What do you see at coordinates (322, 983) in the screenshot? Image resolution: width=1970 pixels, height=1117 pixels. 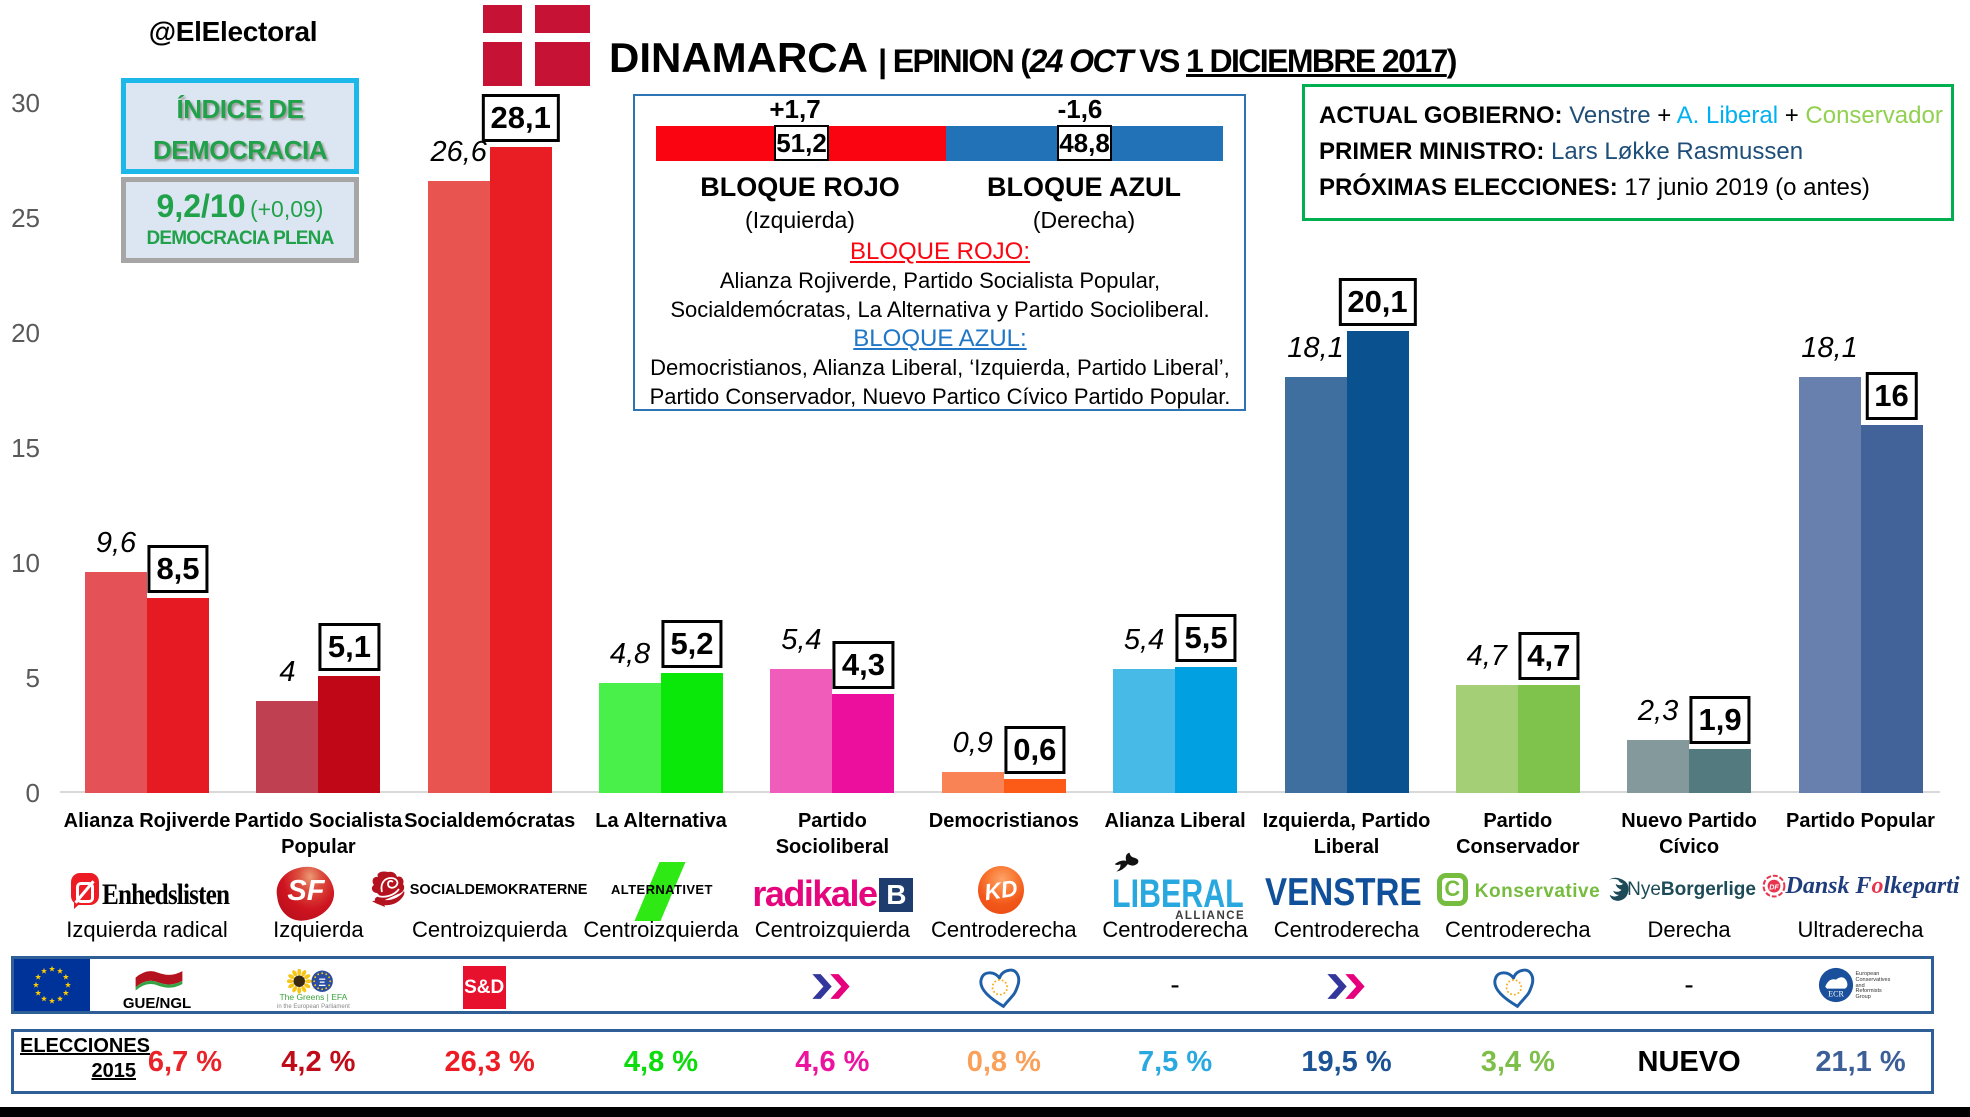 I see `svg-text: Ξ` at bounding box center [322, 983].